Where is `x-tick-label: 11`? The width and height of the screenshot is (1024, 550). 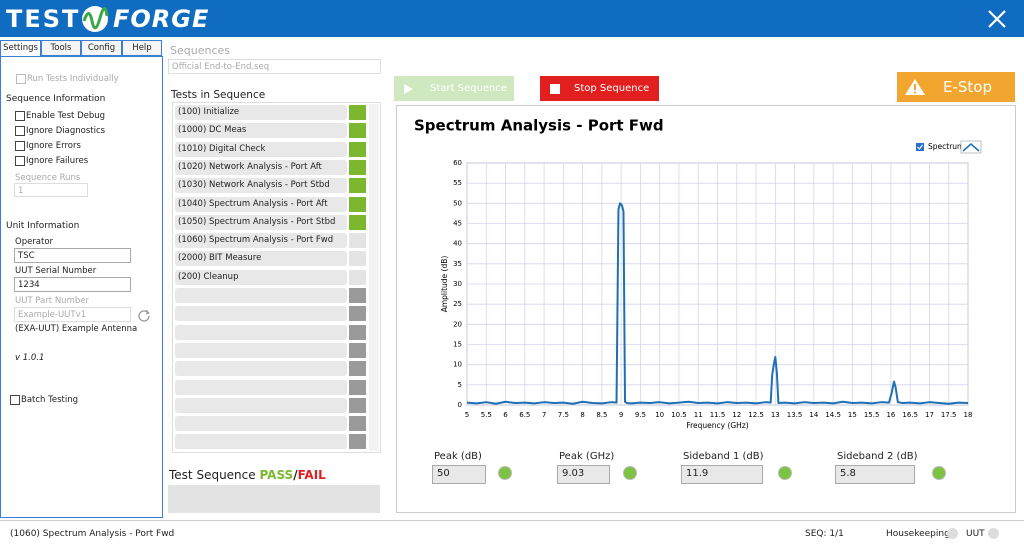
x-tick-label: 11 is located at coordinates (698, 415).